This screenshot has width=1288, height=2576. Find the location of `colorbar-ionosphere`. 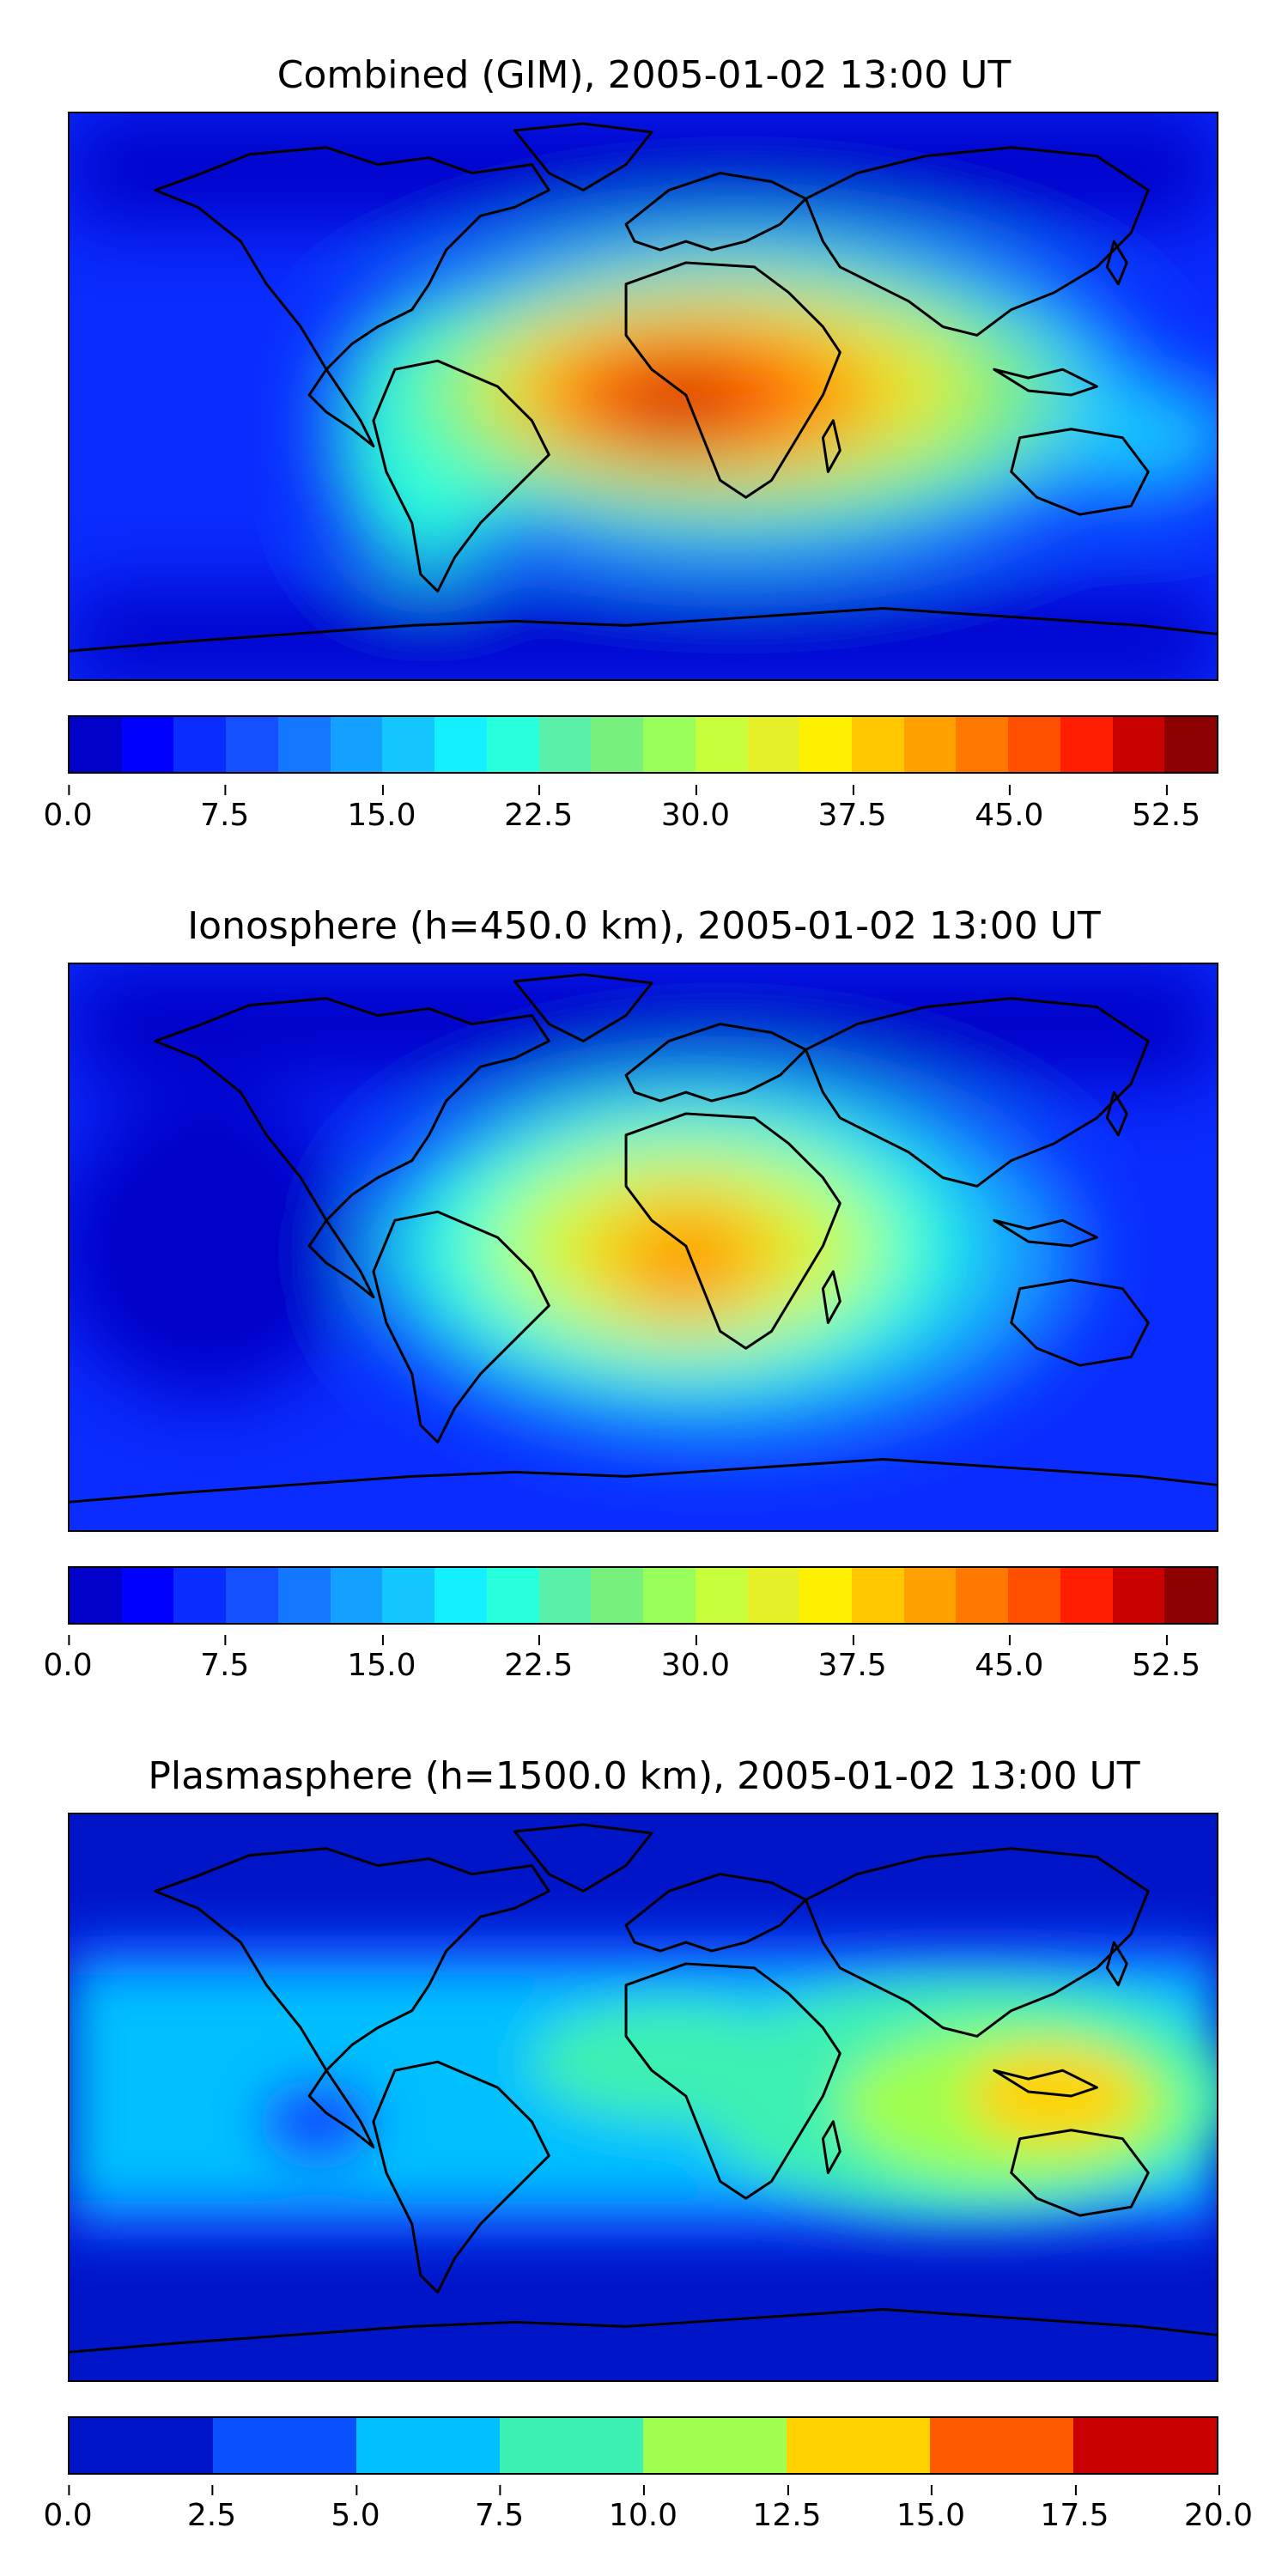

colorbar-ionosphere is located at coordinates (643, 1595).